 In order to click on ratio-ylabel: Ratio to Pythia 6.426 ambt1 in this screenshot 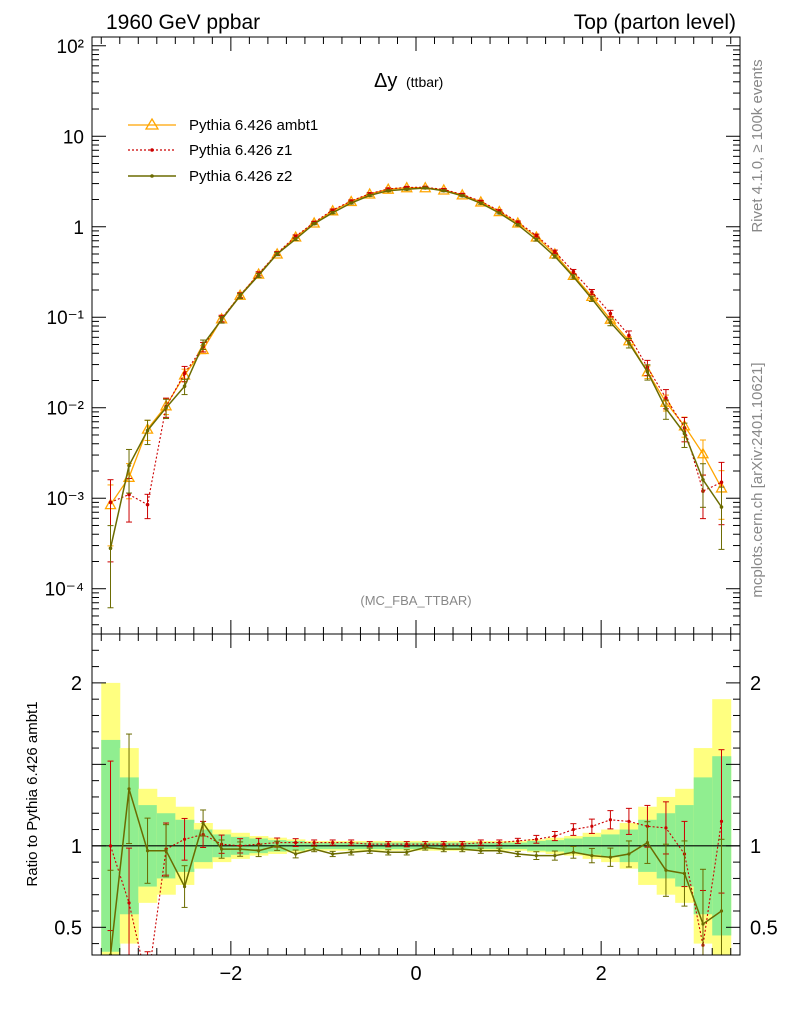, I will do `click(32, 793)`.